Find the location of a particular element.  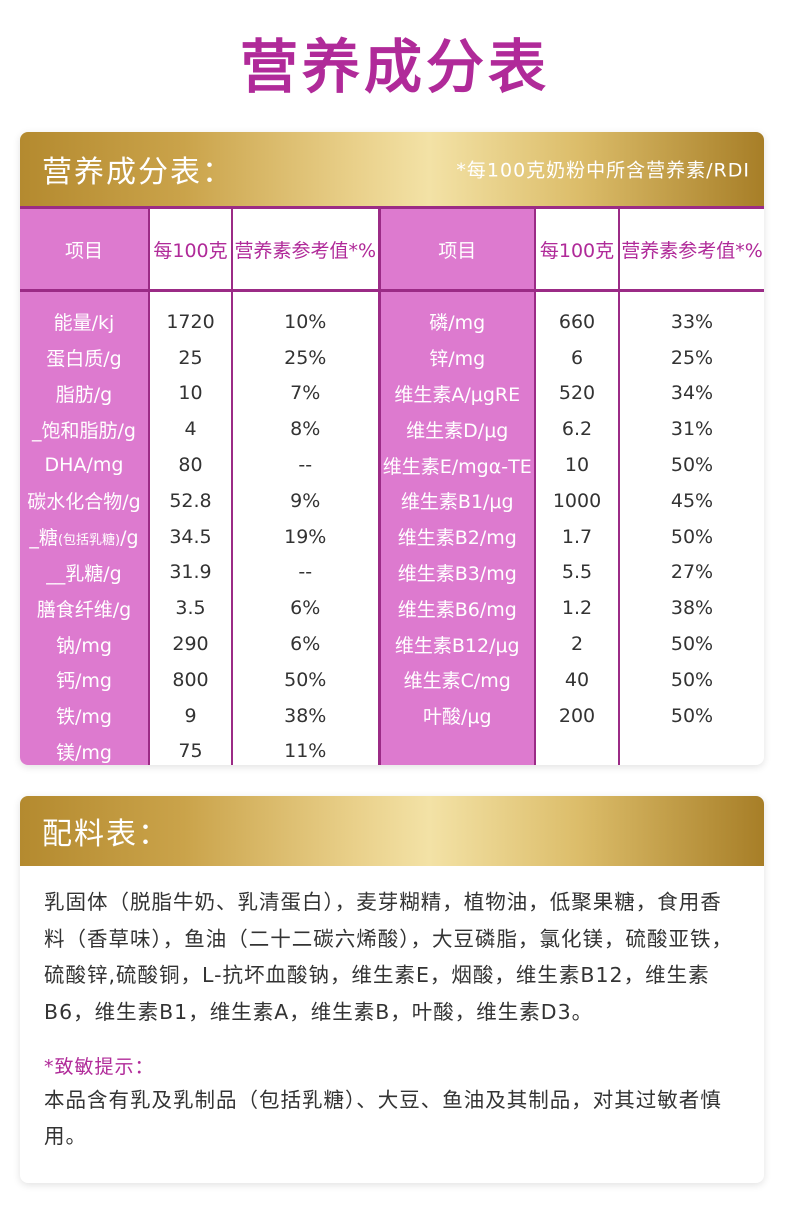

nutrient-name: 维生素E/mgα-TE is located at coordinates (457, 465).